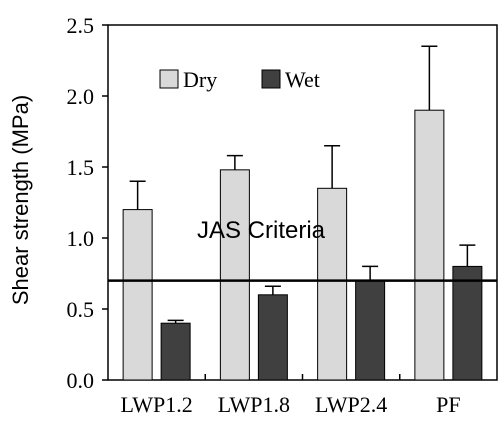  I want to click on x-tick-label: LWP1.2, so click(156, 404).